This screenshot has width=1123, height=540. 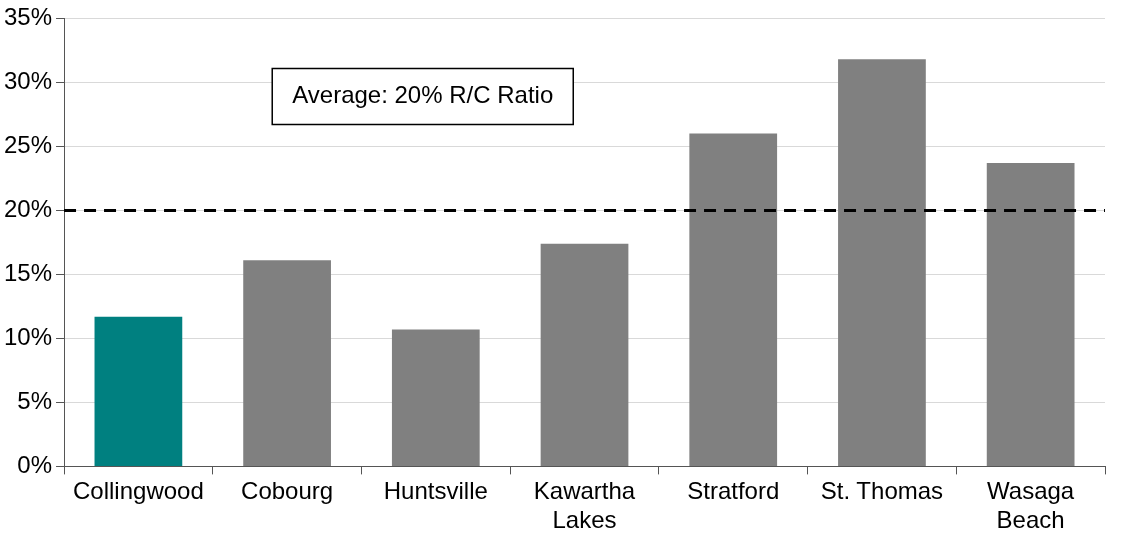 I want to click on y-tick-label: 15%, so click(x=28, y=273).